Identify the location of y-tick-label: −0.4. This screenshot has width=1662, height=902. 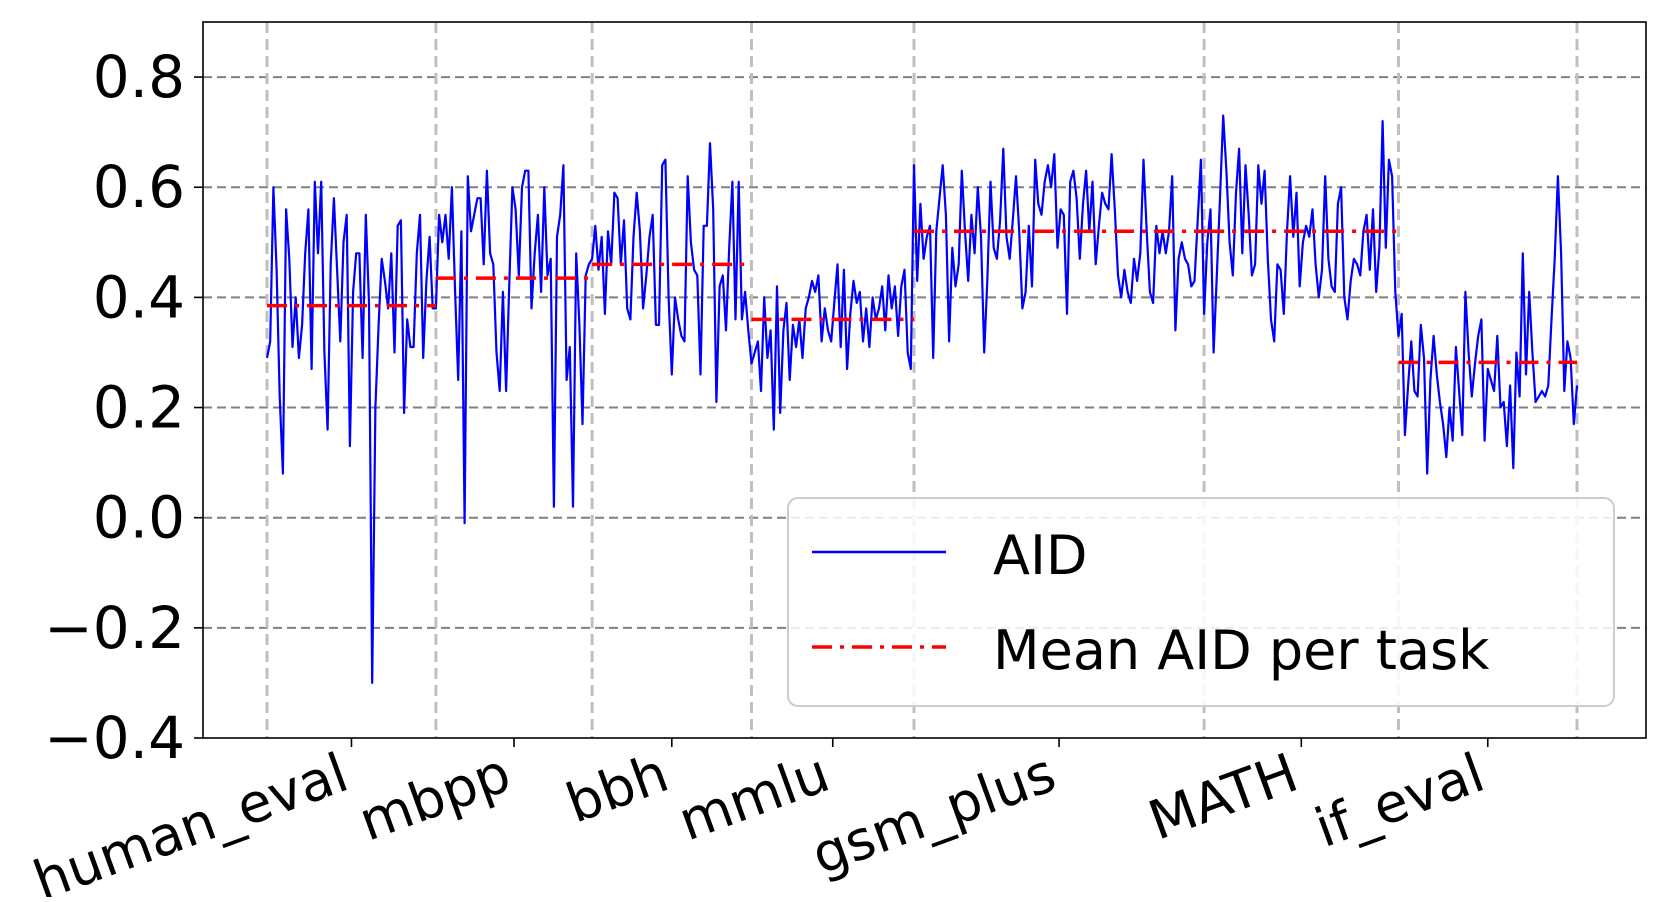
(114, 738).